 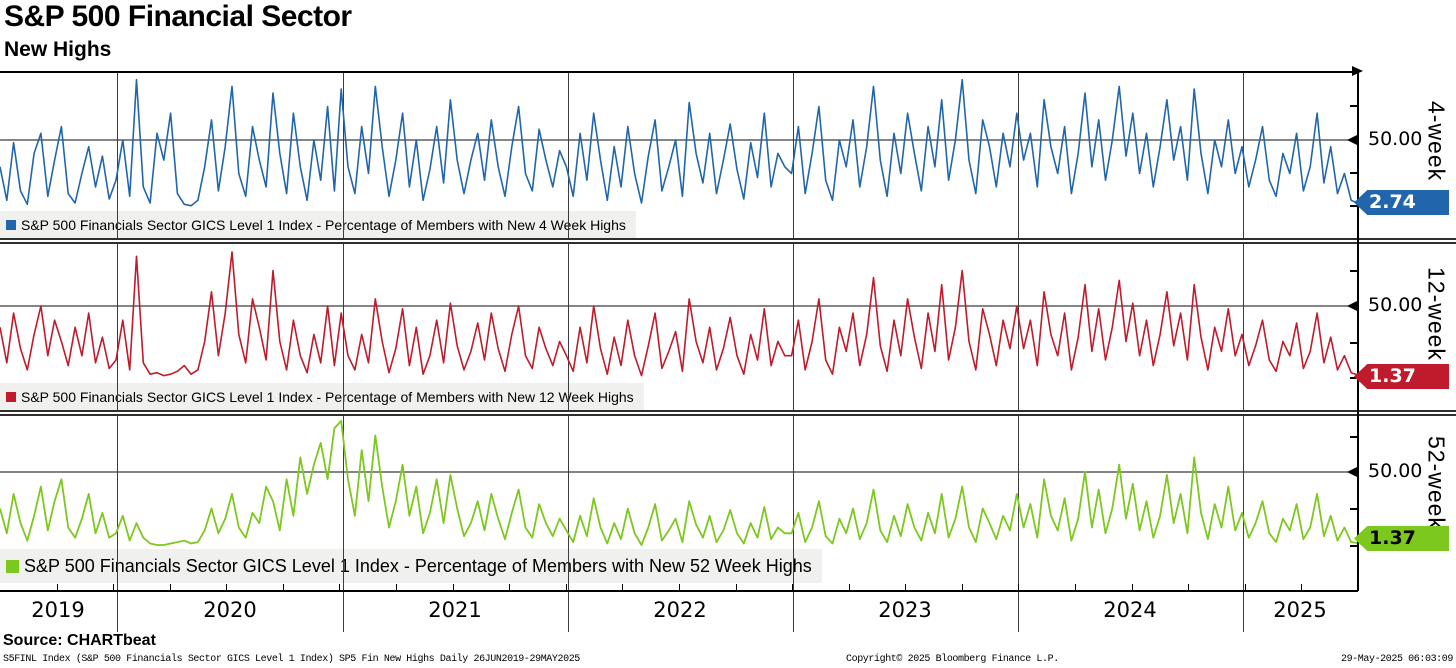 What do you see at coordinates (1436, 313) in the screenshot?
I see `panel-label-12-week: 12-week` at bounding box center [1436, 313].